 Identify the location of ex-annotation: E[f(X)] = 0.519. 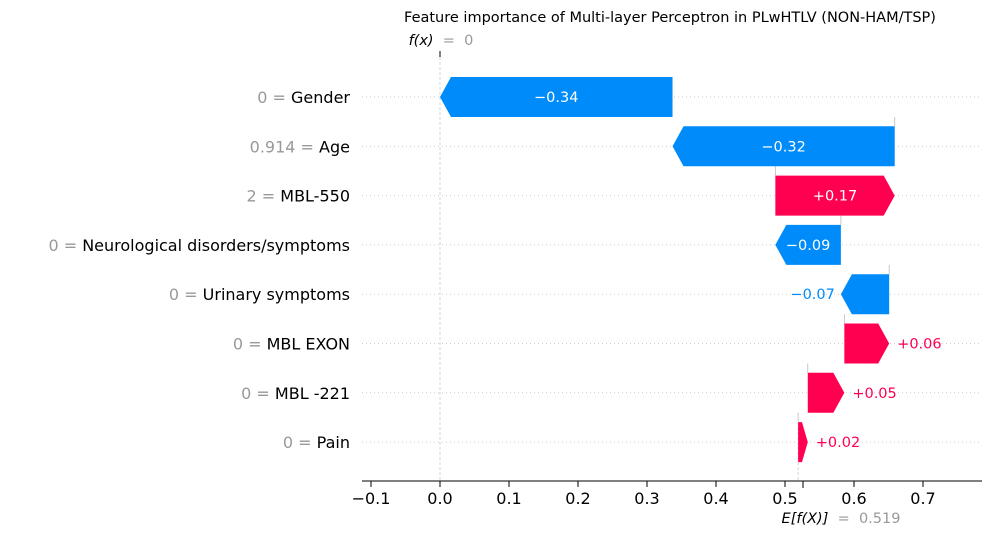
(841, 504).